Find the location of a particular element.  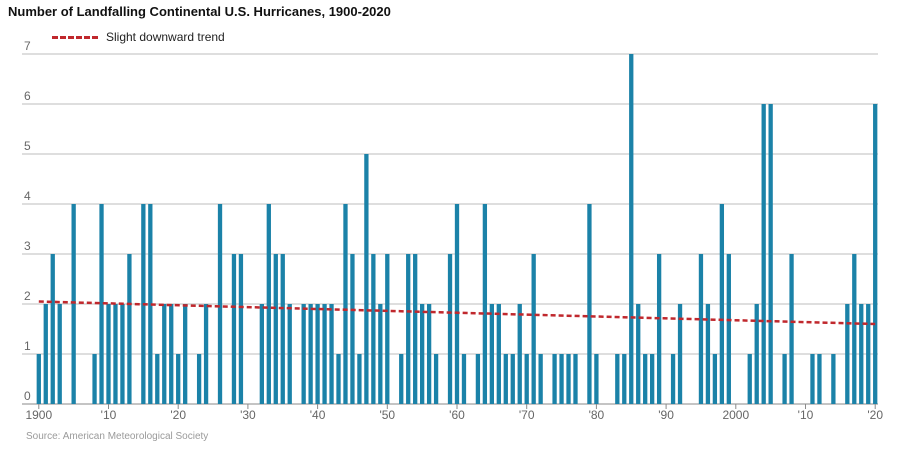

x-tick-label: 1900 is located at coordinates (38, 415).